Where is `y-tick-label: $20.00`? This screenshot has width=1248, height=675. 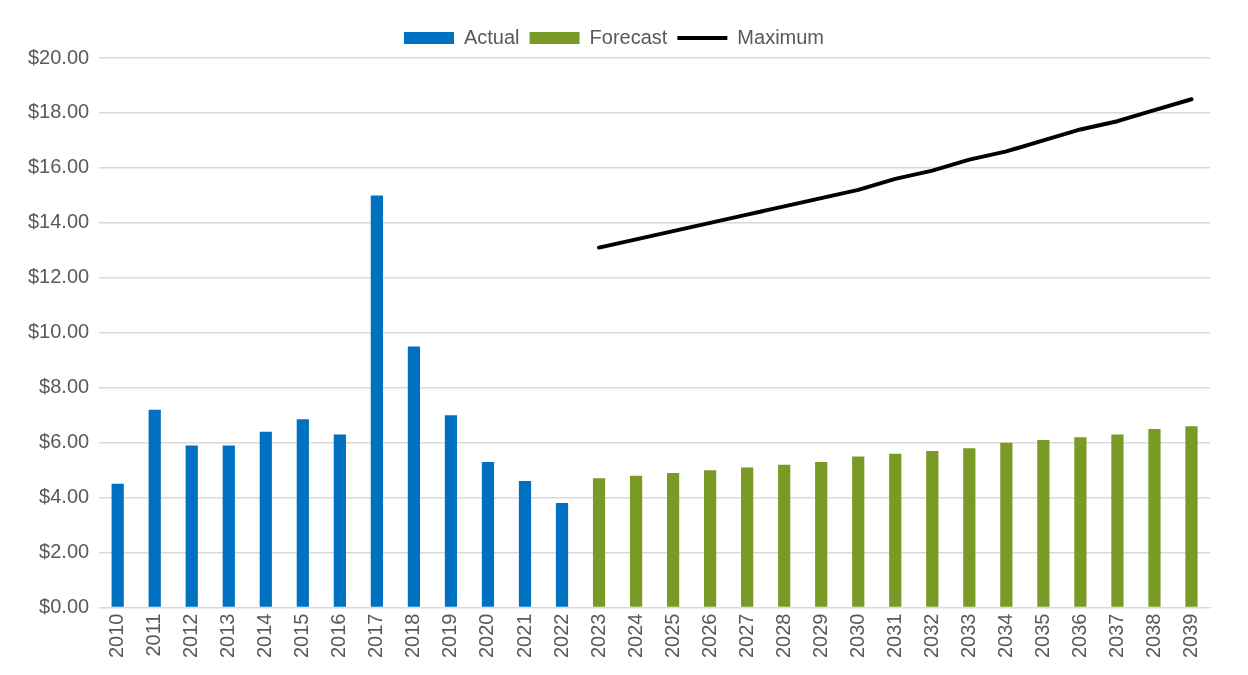 y-tick-label: $20.00 is located at coordinates (59, 56).